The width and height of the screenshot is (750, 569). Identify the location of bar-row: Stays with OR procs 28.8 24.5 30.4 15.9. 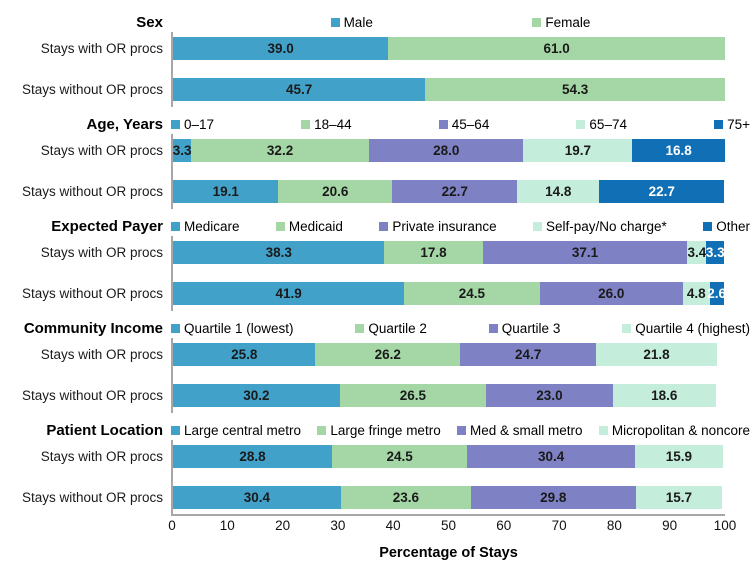
(362, 456).